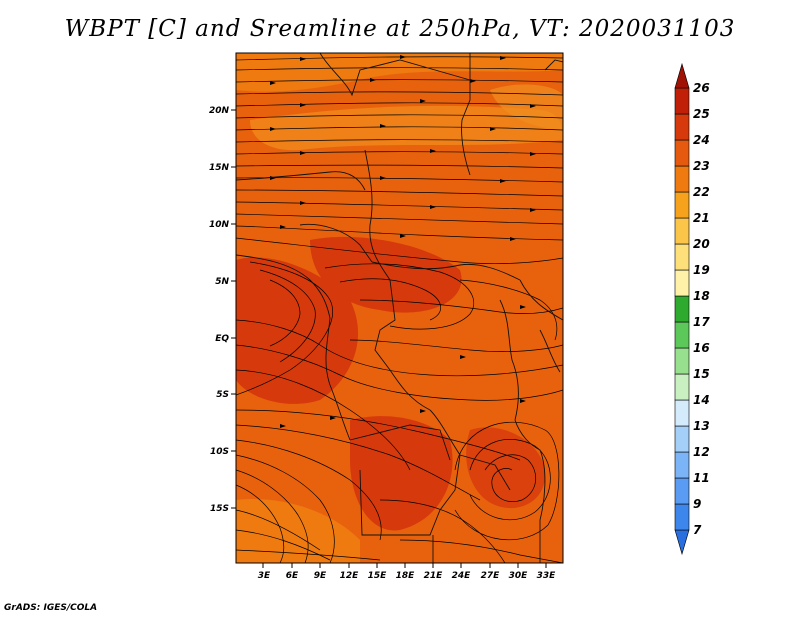  Describe the element at coordinates (222, 395) in the screenshot. I see `lat-label: 5S` at that location.